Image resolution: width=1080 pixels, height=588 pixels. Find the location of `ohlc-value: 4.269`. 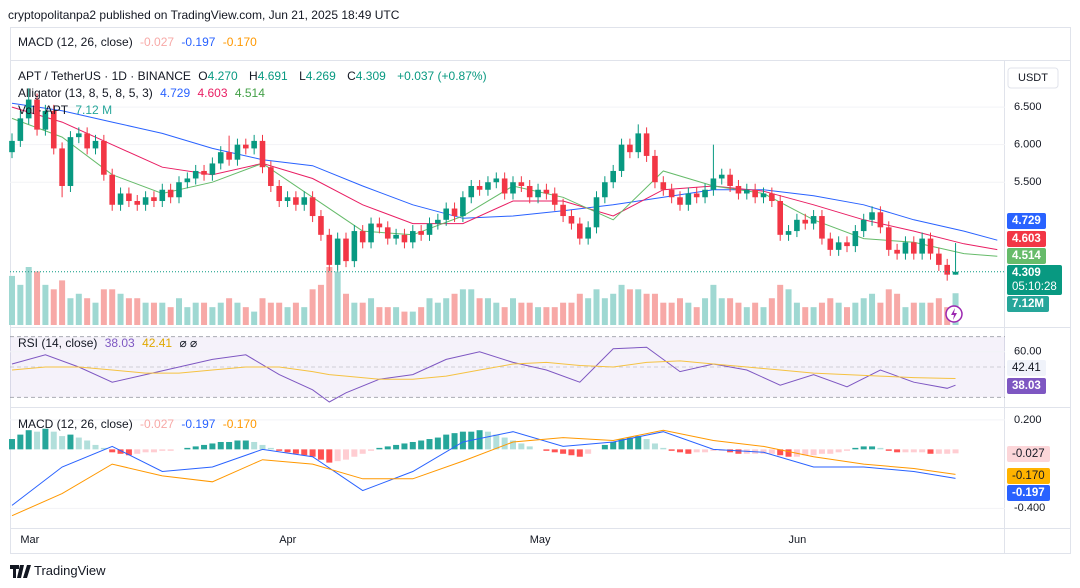

ohlc-value: 4.269 is located at coordinates (320, 76).